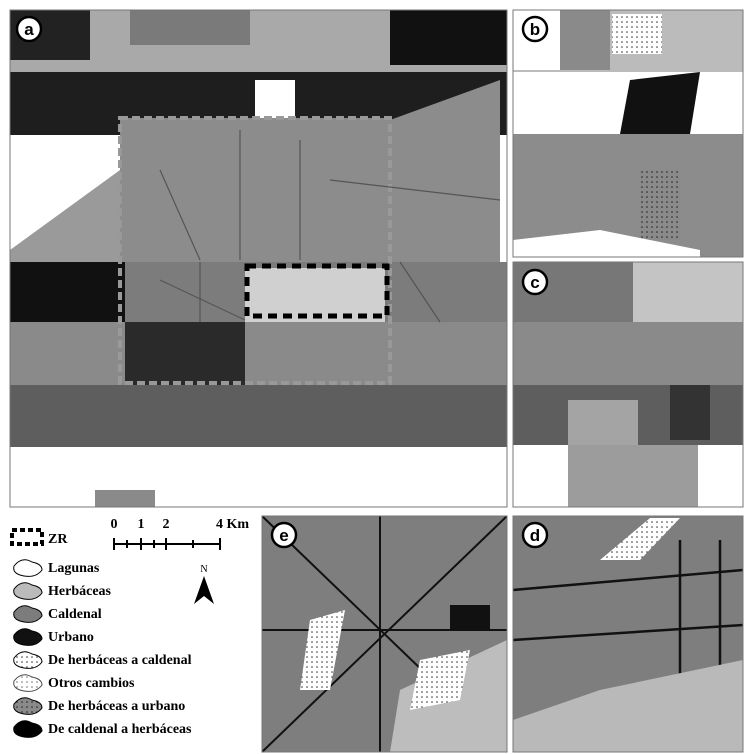  What do you see at coordinates (120, 729) in the screenshot?
I see `legend-label: De caldenal a herbáceas` at bounding box center [120, 729].